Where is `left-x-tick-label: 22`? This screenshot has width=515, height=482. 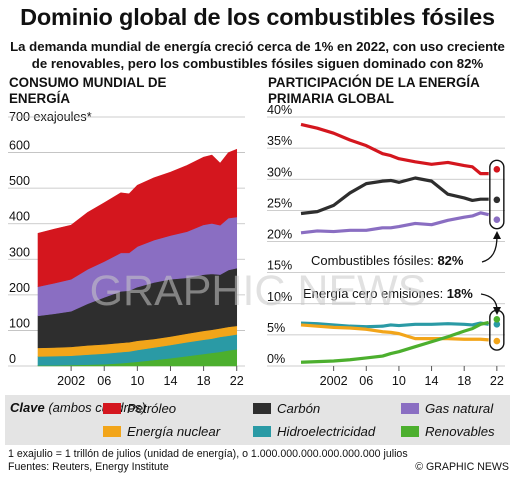 left-x-tick-label: 22 is located at coordinates (237, 381).